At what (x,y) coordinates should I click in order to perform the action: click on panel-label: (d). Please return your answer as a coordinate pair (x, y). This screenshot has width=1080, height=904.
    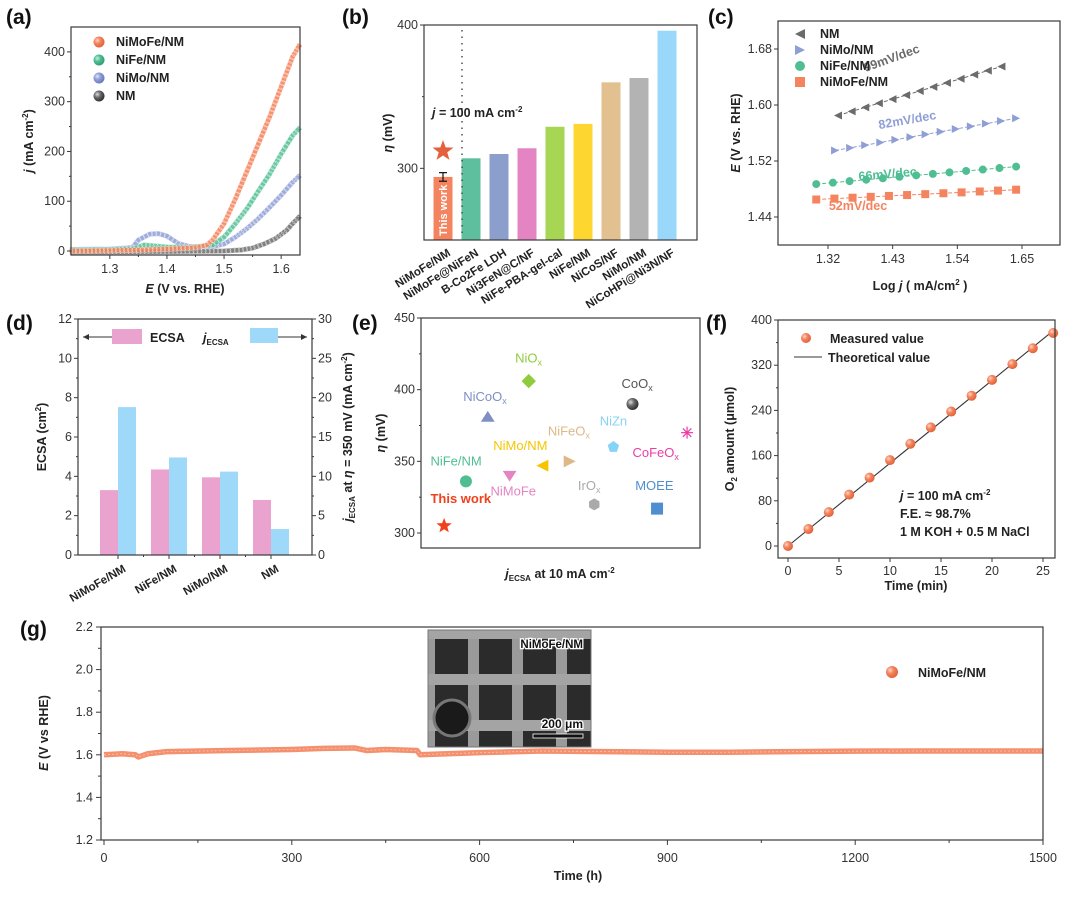
    Looking at the image, I should click on (19, 323).